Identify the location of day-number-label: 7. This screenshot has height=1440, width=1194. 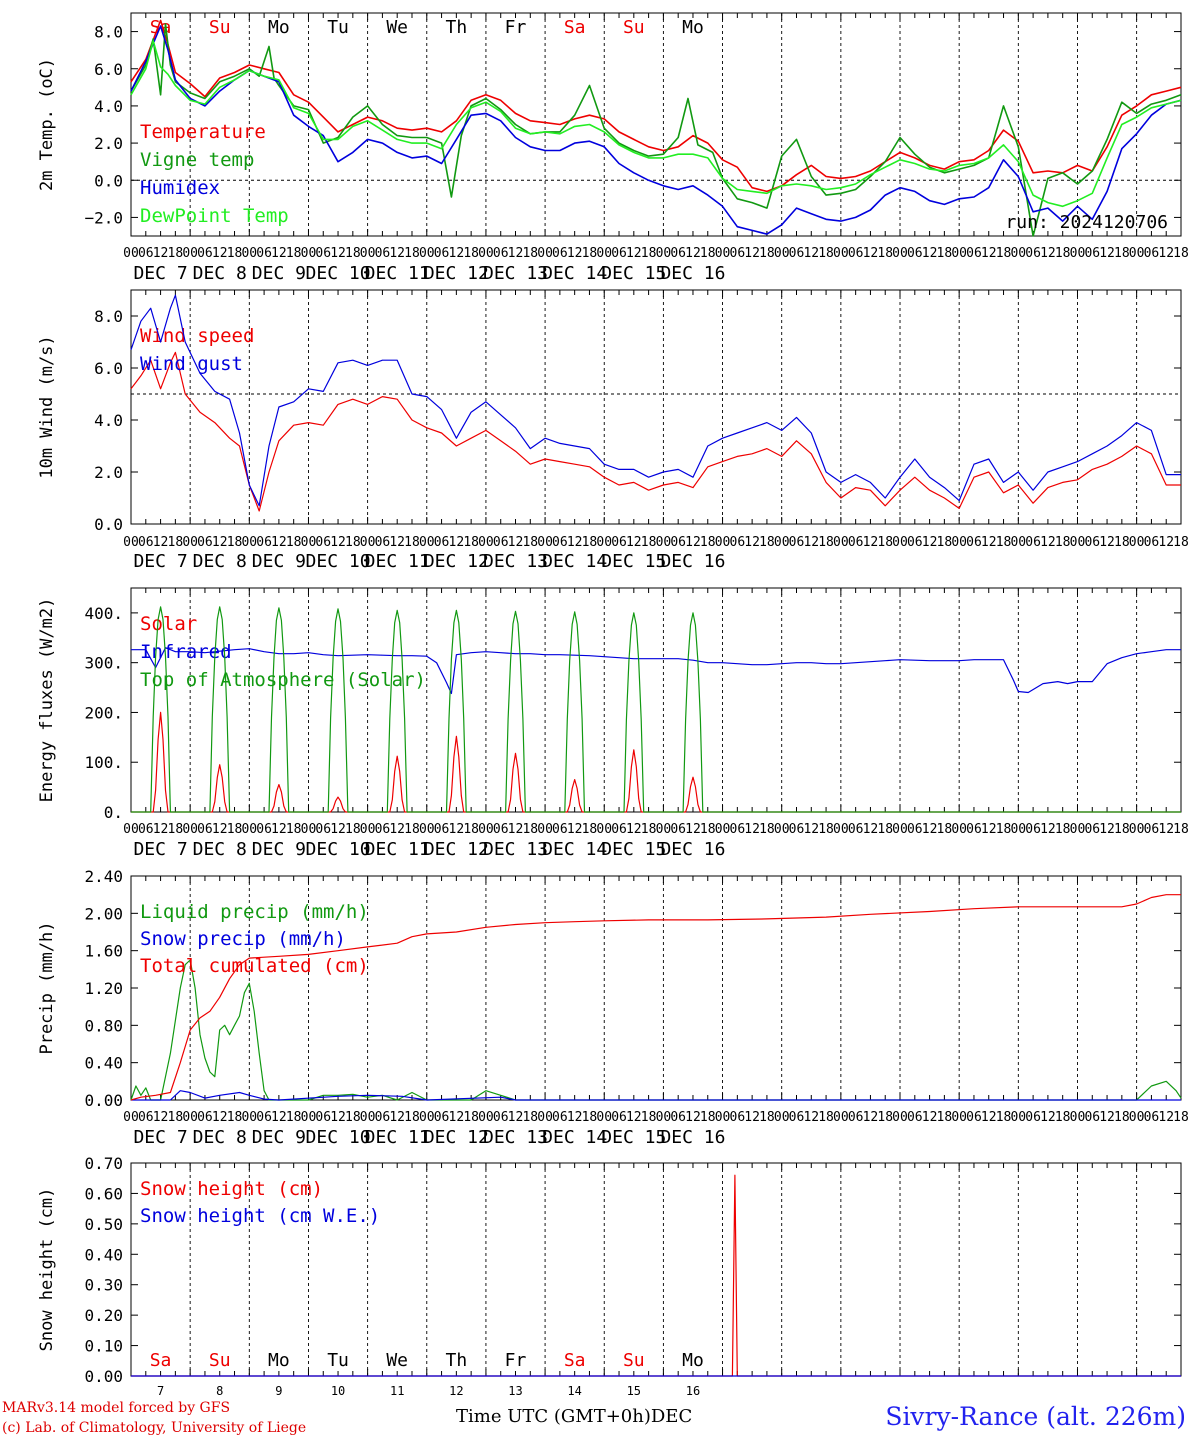
(160, 1391).